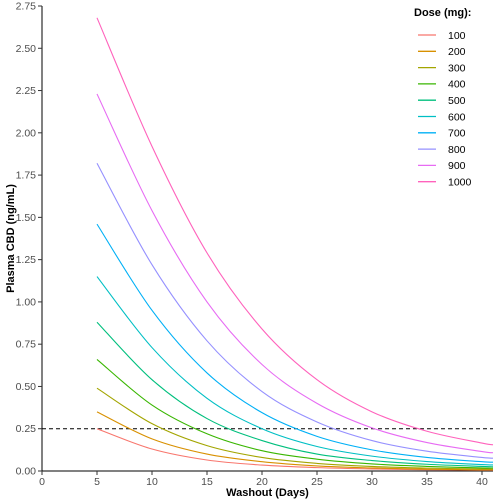 The width and height of the screenshot is (496, 500). What do you see at coordinates (442, 13) in the screenshot?
I see `legend-title: Dose (mg):` at bounding box center [442, 13].